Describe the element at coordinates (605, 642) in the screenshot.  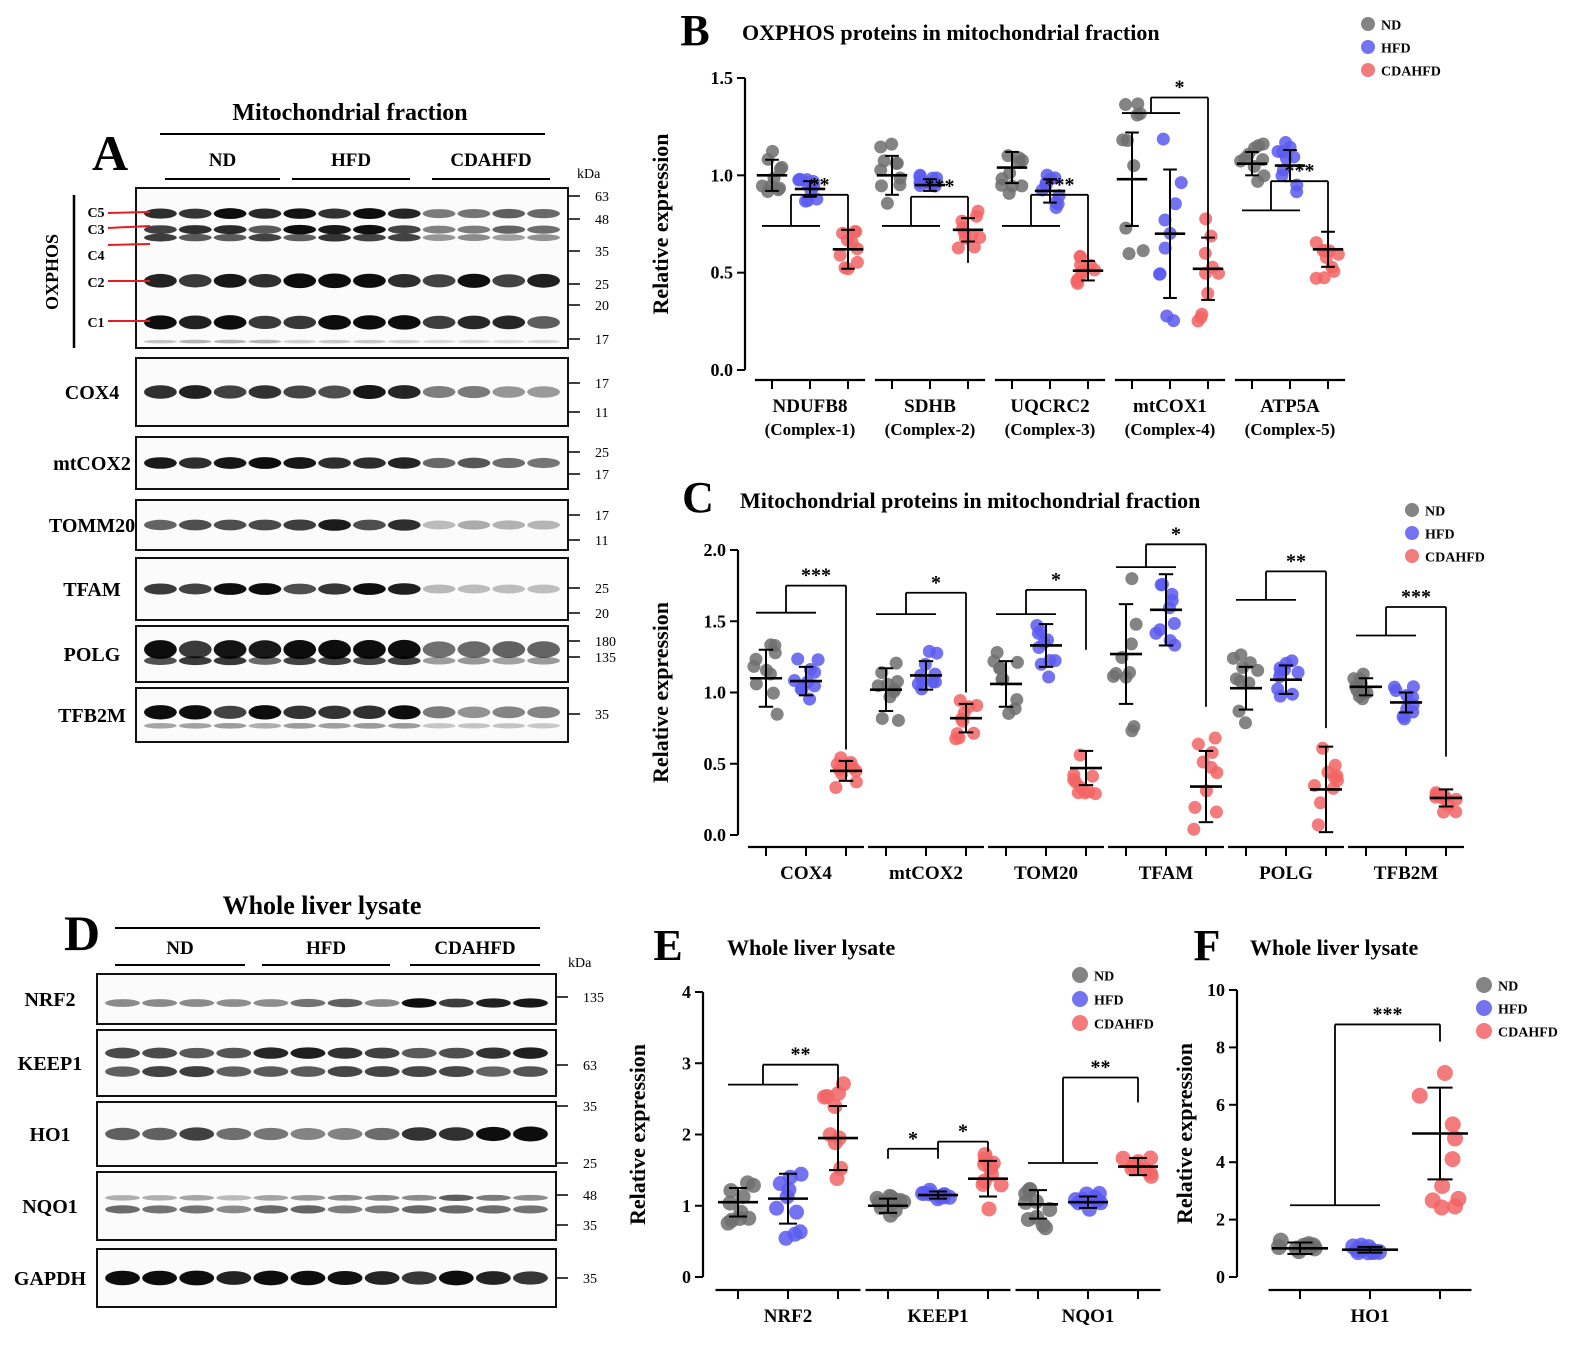
I see `marker-label: 180` at that location.